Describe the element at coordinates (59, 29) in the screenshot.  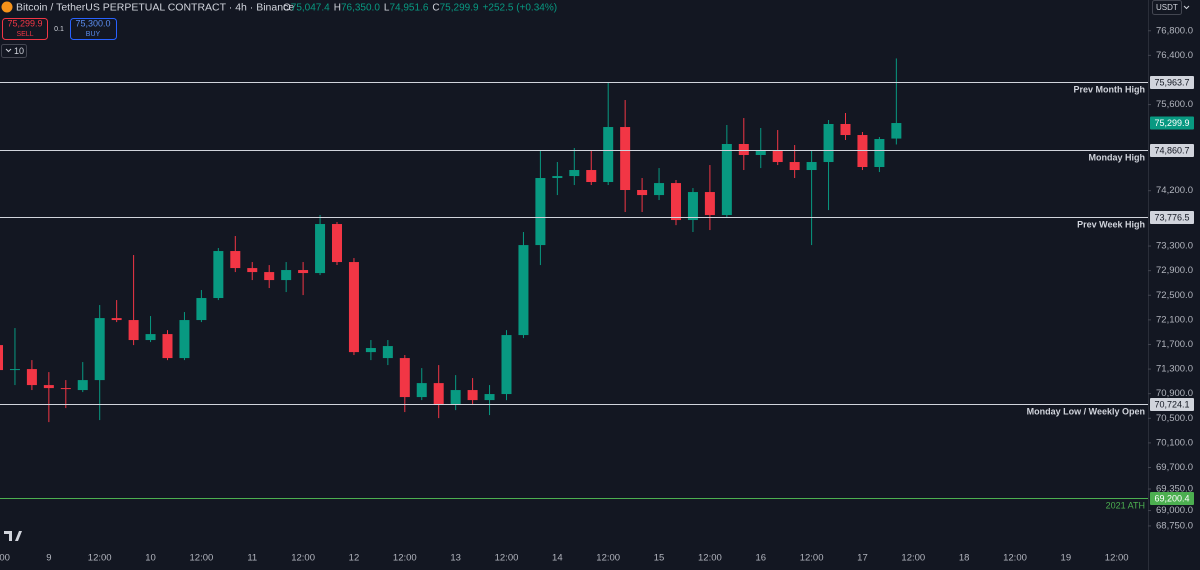
I see `quantity: 0.1` at that location.